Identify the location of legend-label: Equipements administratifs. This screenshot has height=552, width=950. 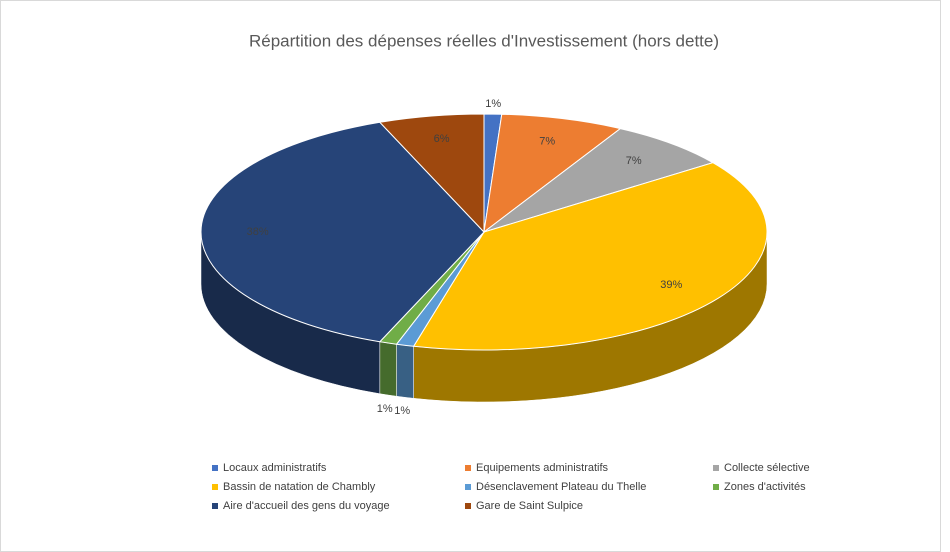
(542, 468).